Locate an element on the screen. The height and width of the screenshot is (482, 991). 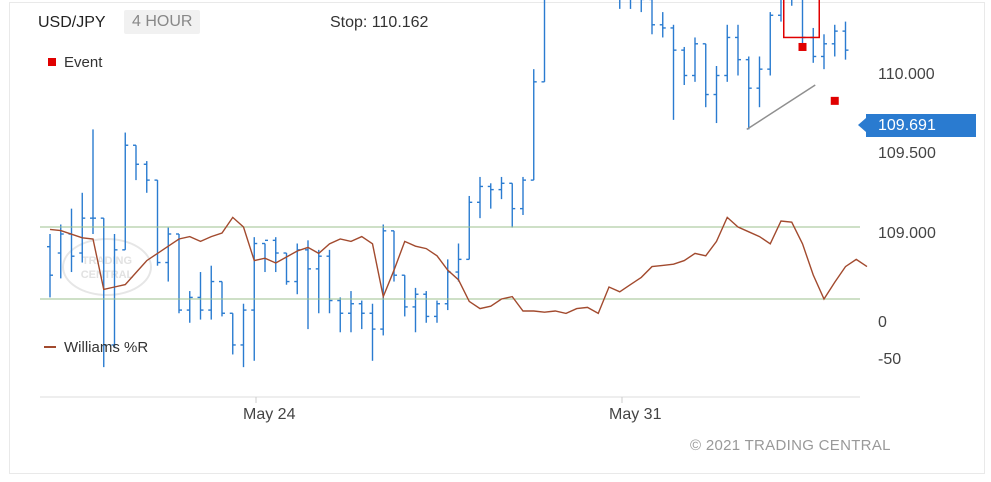
current-price-tag: 109.691 is located at coordinates (917, 125).